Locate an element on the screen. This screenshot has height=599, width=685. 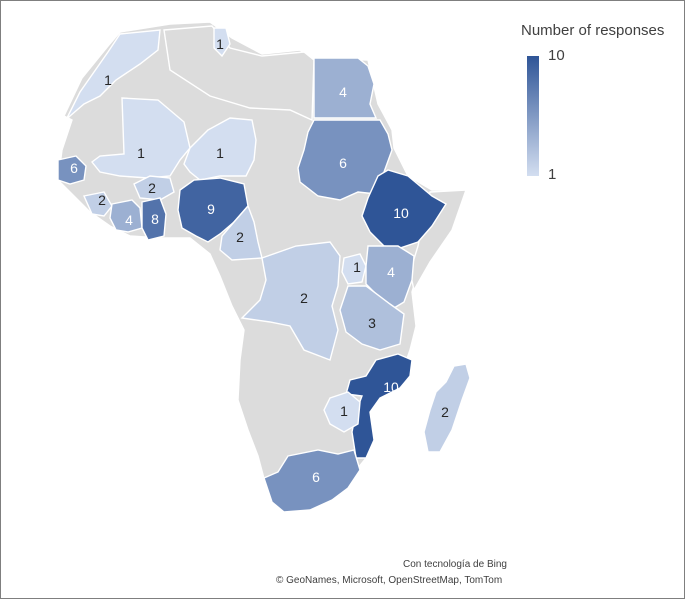
value-label-morocco: 1 is located at coordinates (108, 80).